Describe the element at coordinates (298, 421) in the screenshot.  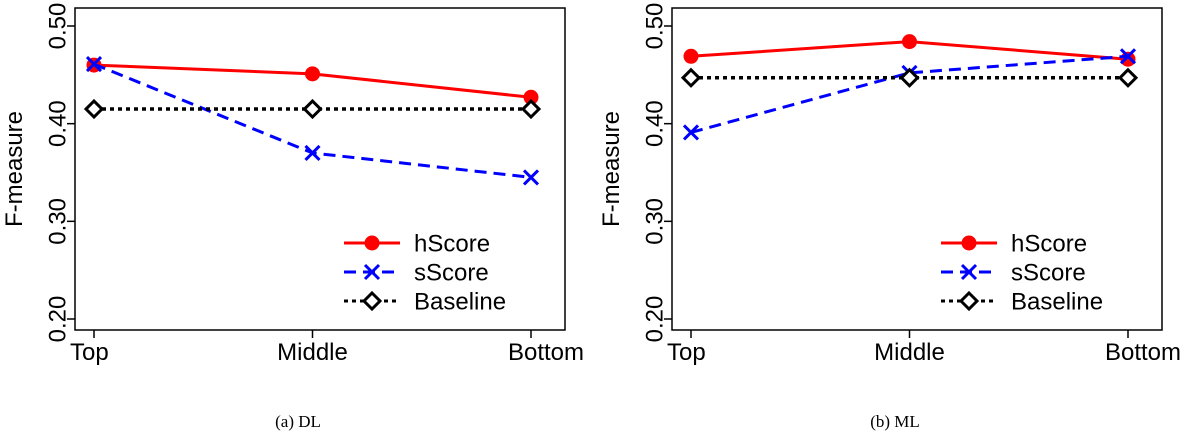
I see `caption-dl: (a) DL` at that location.